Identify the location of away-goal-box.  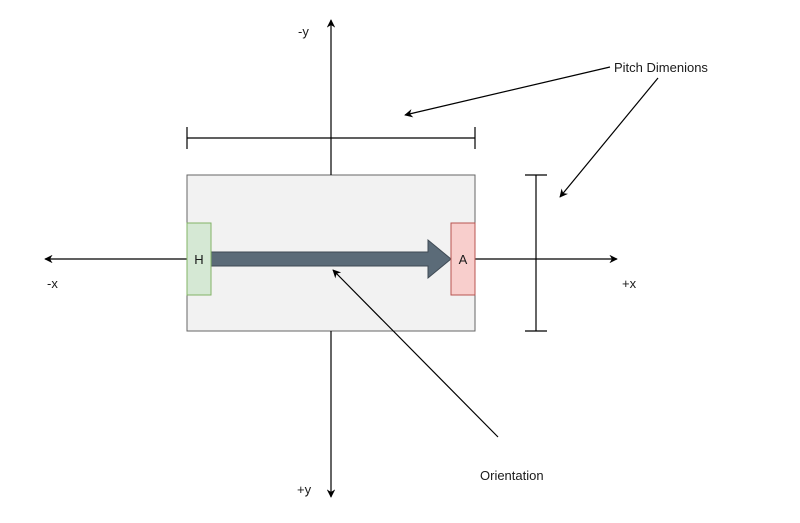
(463, 259).